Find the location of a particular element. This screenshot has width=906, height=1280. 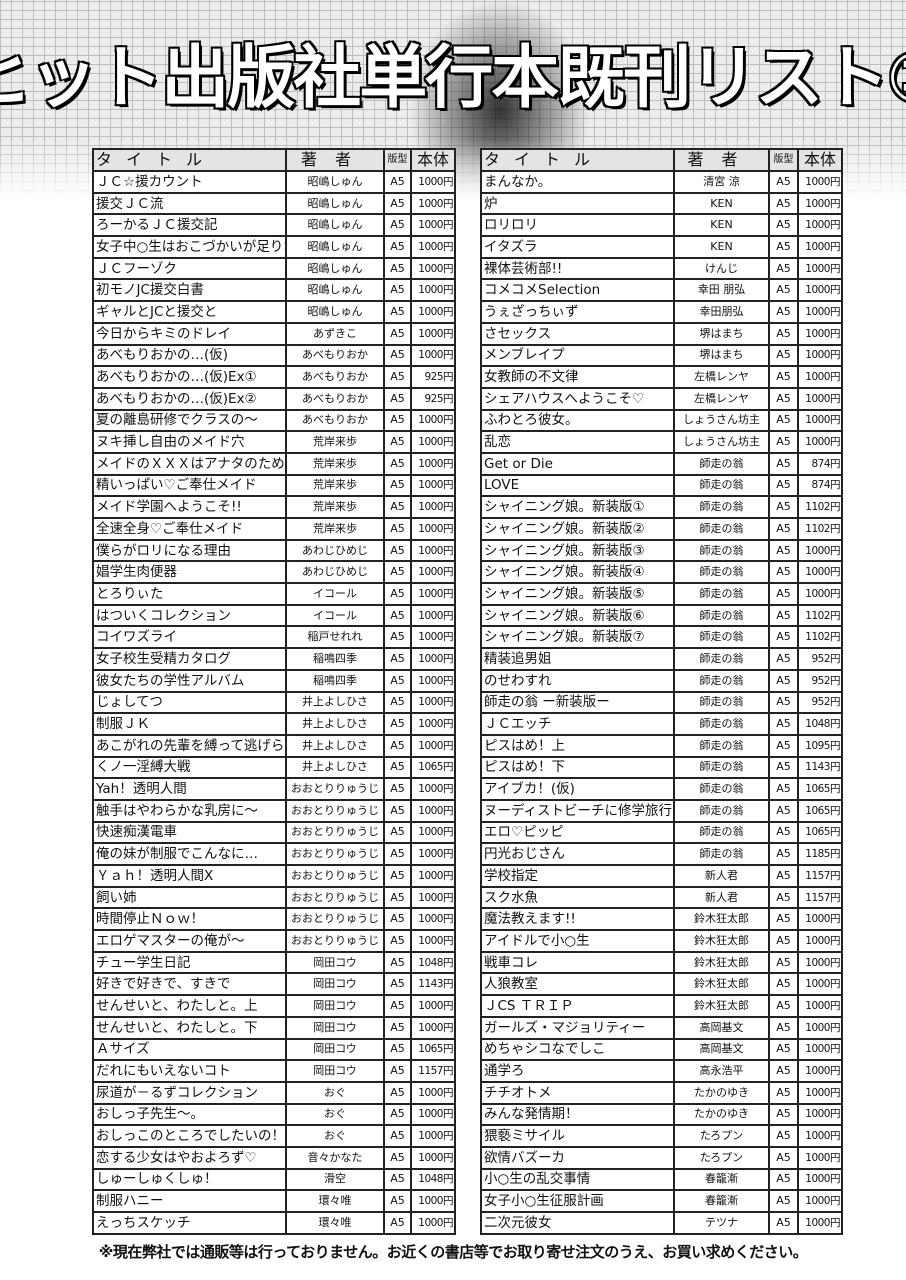

book-author: 左橋レンヤ is located at coordinates (721, 398).